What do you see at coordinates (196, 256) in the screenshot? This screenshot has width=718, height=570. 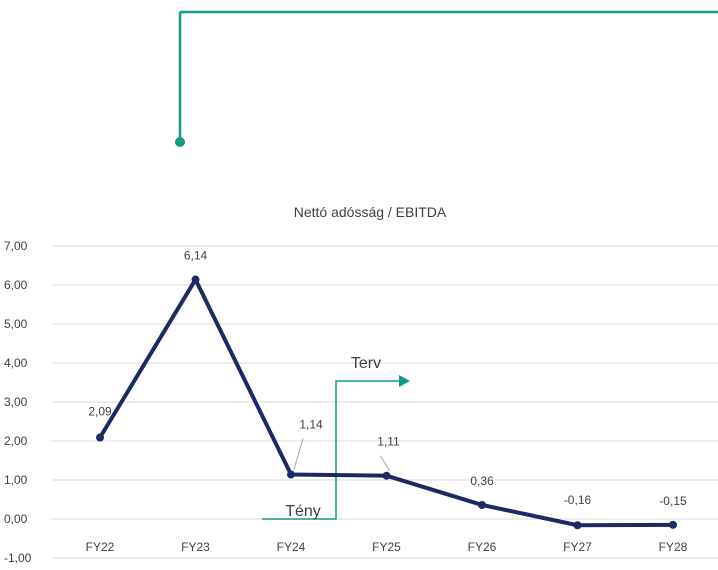 I see `data-label: 6,14` at bounding box center [196, 256].